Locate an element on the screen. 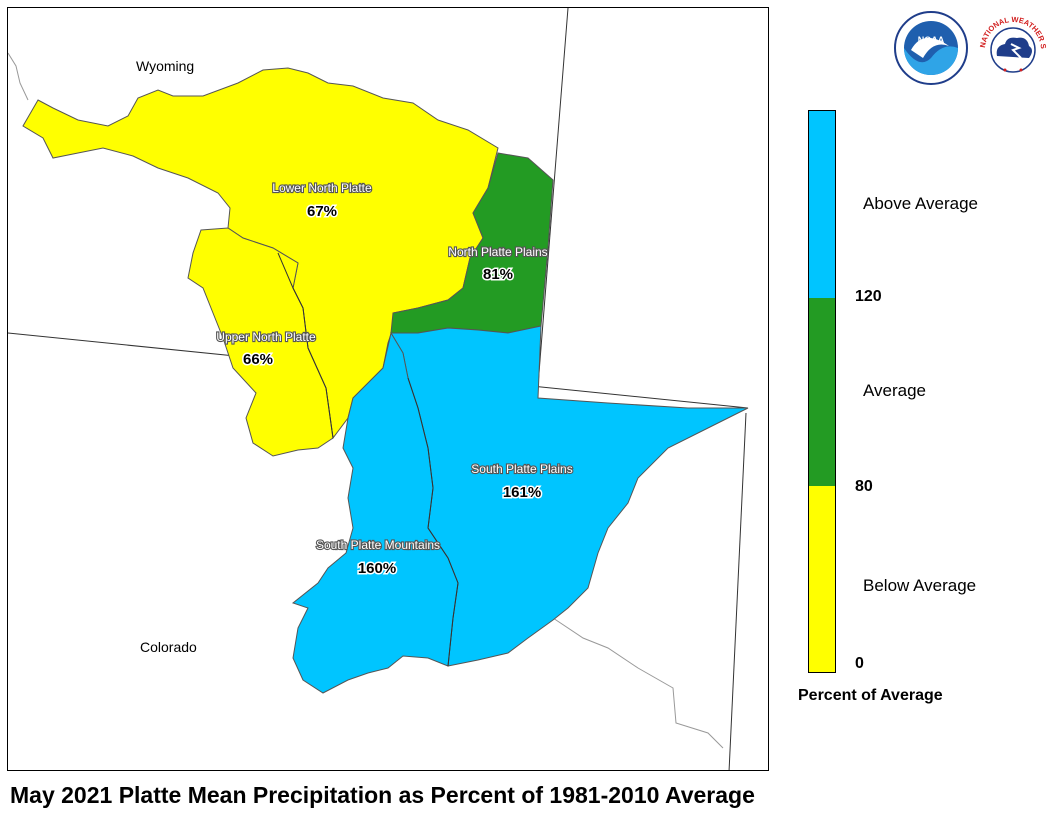 The image size is (1054, 817). region-value-south-platte-plains: 161% is located at coordinates (522, 492).